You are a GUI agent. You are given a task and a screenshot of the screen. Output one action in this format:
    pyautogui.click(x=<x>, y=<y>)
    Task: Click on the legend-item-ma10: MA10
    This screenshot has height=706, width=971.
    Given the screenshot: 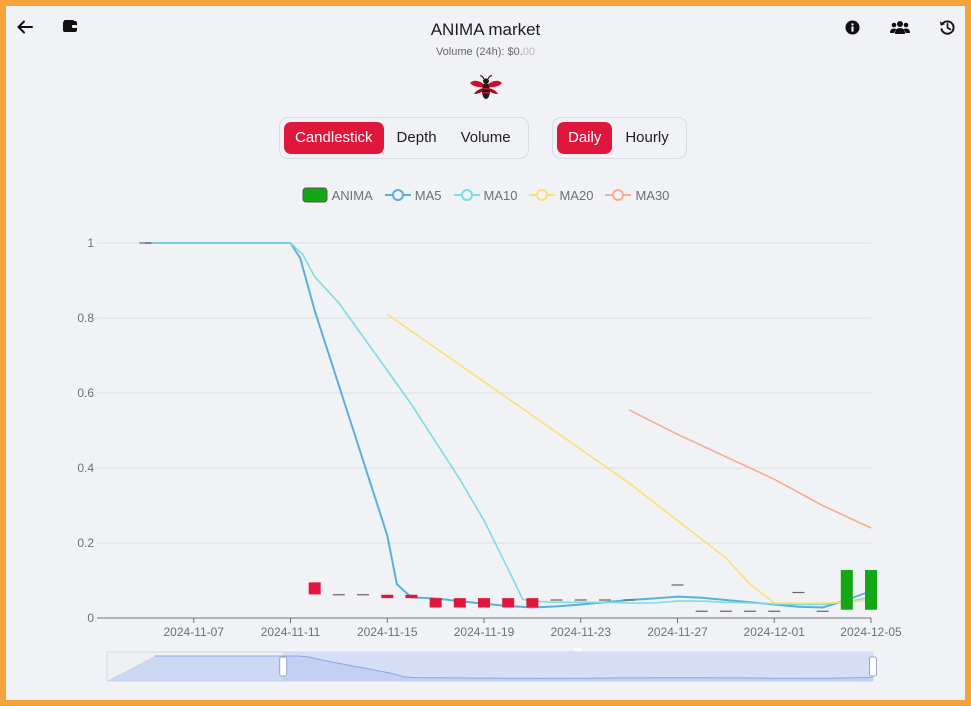 What is the action you would take?
    pyautogui.click(x=485, y=195)
    